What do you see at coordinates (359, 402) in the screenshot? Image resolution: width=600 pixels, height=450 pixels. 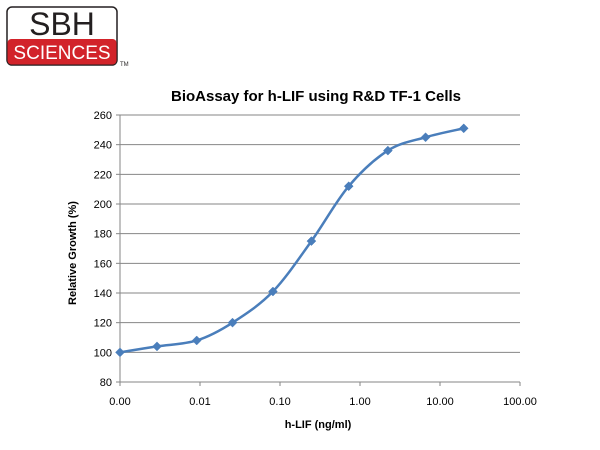 I see `x-tick-label: 1.00` at bounding box center [359, 402].